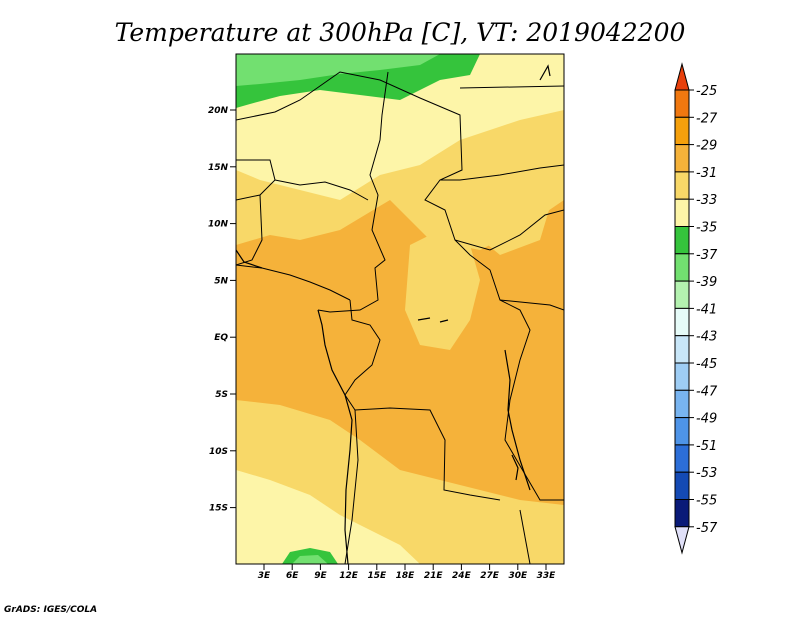  Describe the element at coordinates (707, 391) in the screenshot. I see `colorbar-label: -47` at that location.